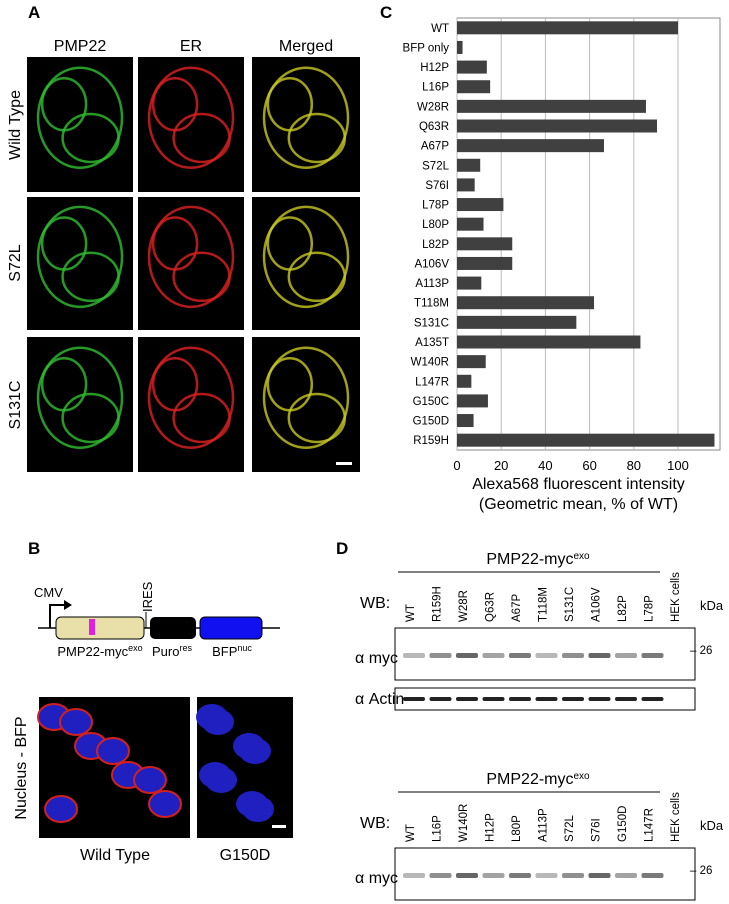 The image size is (729, 904). What do you see at coordinates (306, 46) in the screenshot?
I see `column-header: Merged` at bounding box center [306, 46].